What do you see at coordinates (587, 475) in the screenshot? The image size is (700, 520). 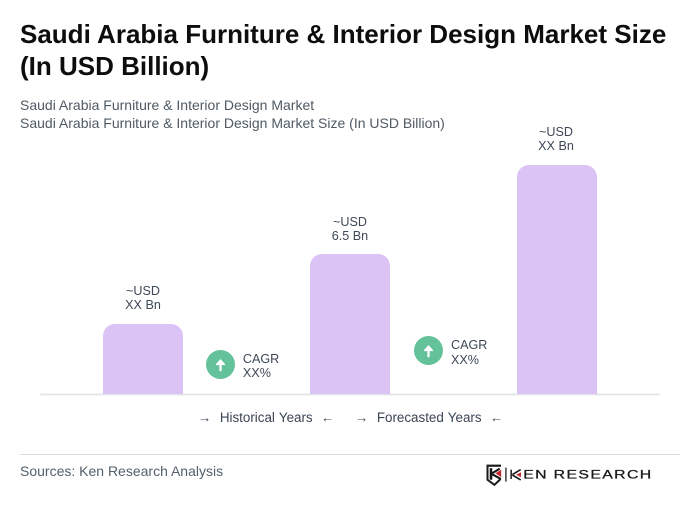 I see `svg-text: EN RESEARCH` at bounding box center [587, 475].